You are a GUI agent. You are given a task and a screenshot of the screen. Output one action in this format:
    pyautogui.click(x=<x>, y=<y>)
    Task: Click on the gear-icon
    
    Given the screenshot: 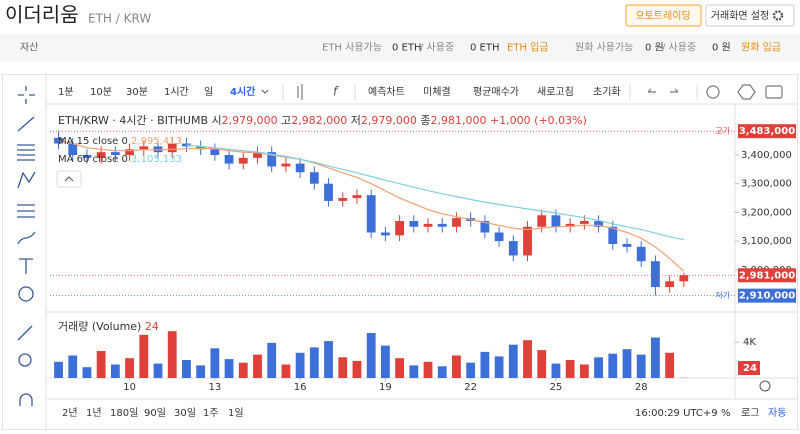 What is the action you would take?
    pyautogui.click(x=778, y=15)
    